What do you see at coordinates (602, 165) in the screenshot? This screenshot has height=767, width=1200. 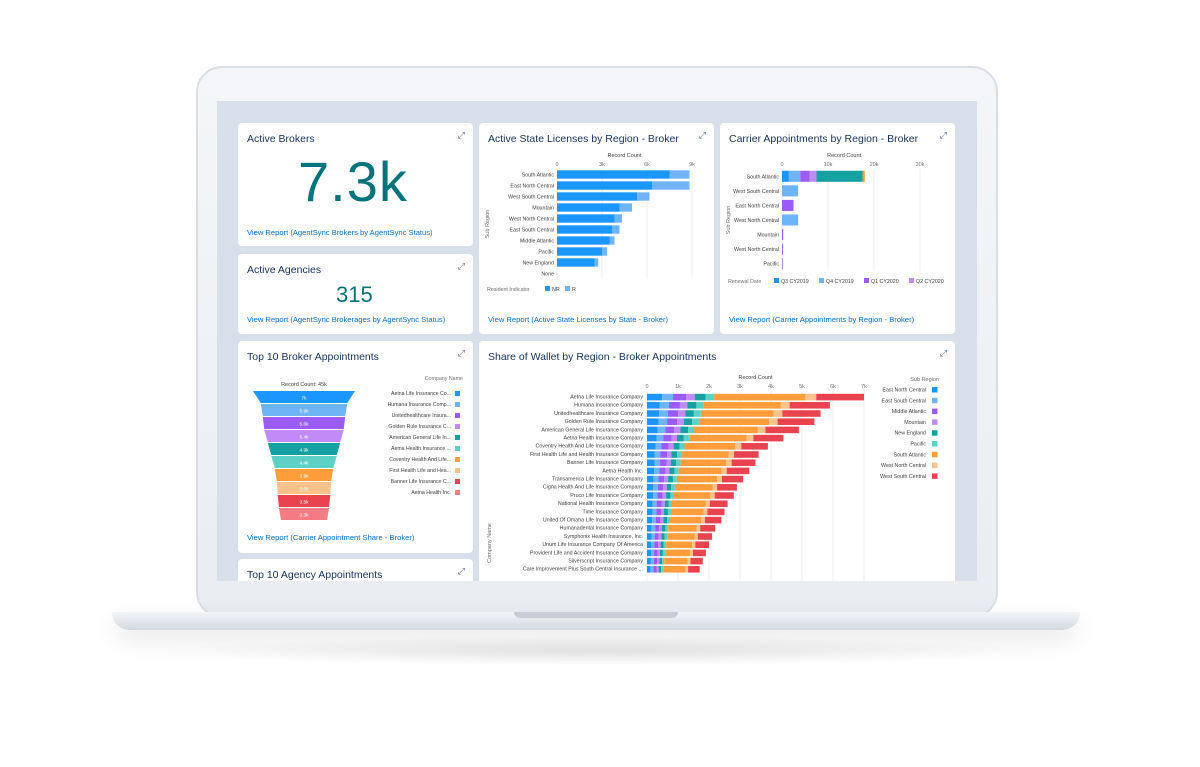 I see `x-tick-label: 3k` at bounding box center [602, 165].